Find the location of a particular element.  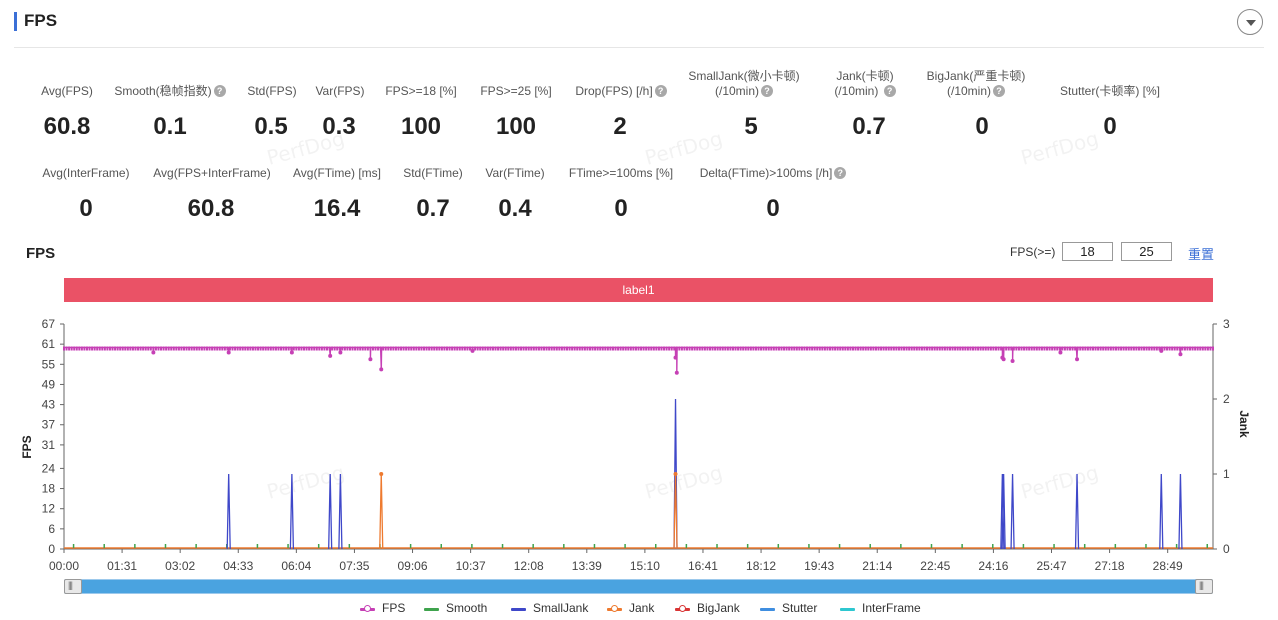

metric-label: Std(FPS) is located at coordinates (272, 91).